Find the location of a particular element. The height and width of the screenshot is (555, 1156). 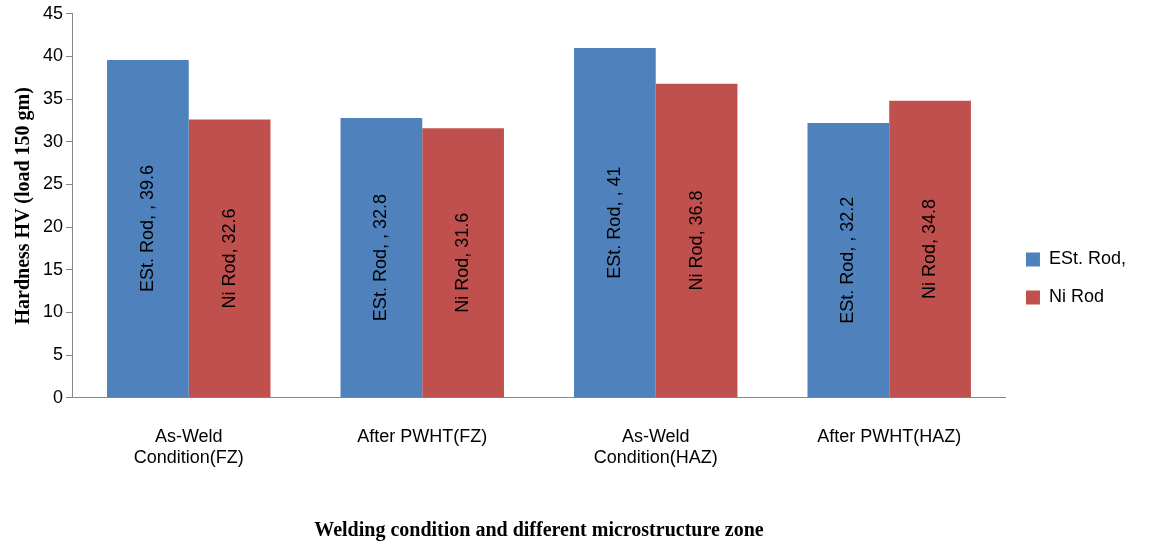

x-tick-label: After PWHT(FZ) is located at coordinates (422, 435).